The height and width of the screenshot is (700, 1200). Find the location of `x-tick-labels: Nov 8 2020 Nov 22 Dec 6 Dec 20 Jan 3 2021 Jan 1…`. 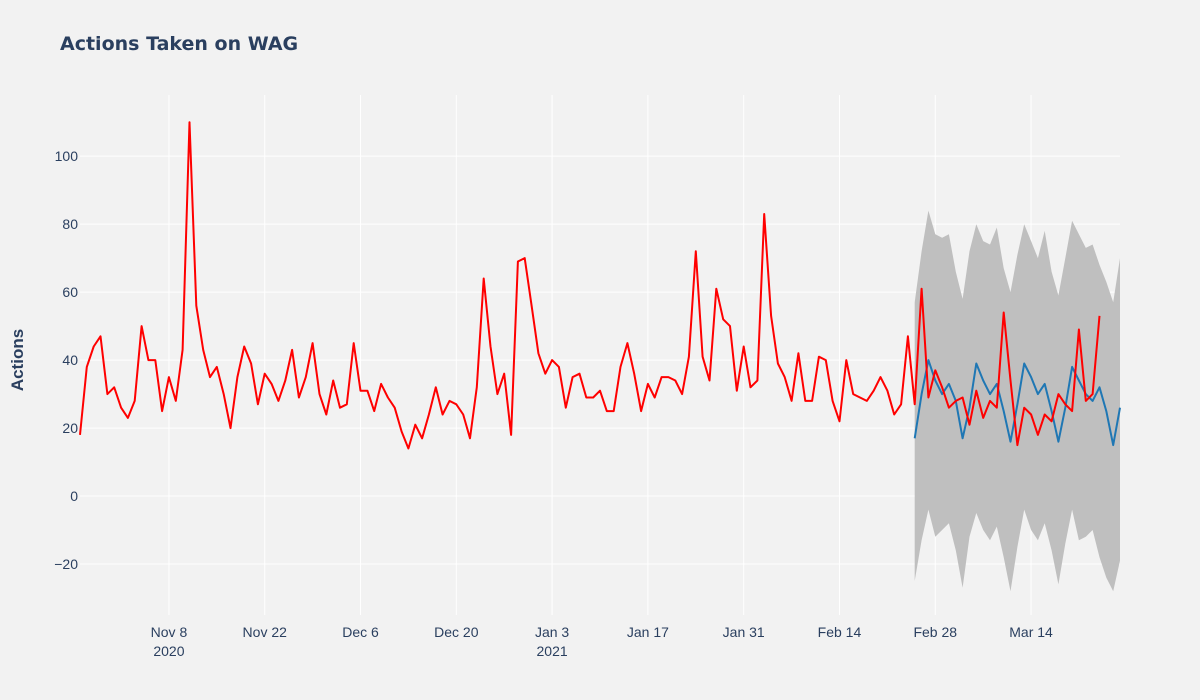

x-tick-labels: Nov 8 2020 Nov 22 Dec 6 Dec 20 Jan 3 2021 Jan 1… is located at coordinates (602, 641).